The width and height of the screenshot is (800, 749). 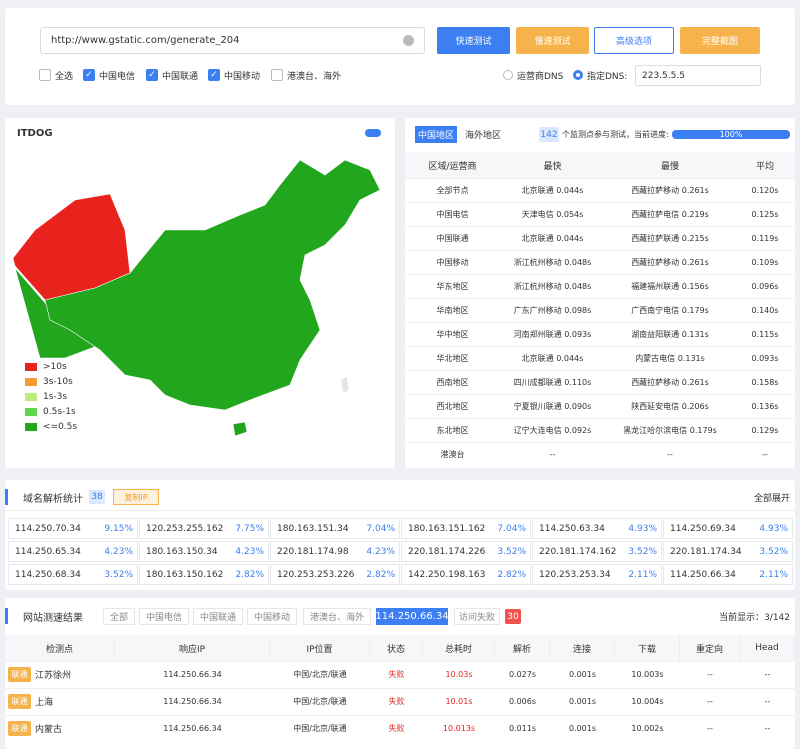 What do you see at coordinates (552, 286) in the screenshot?
I see `table-cell: 浙江杭州移动 0.048s` at bounding box center [552, 286].